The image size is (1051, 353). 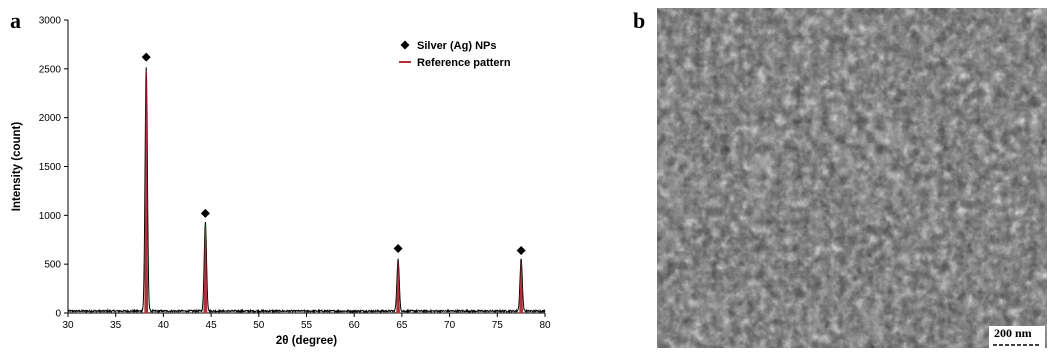 What do you see at coordinates (498, 325) in the screenshot?
I see `x-tick-label: 75` at bounding box center [498, 325].